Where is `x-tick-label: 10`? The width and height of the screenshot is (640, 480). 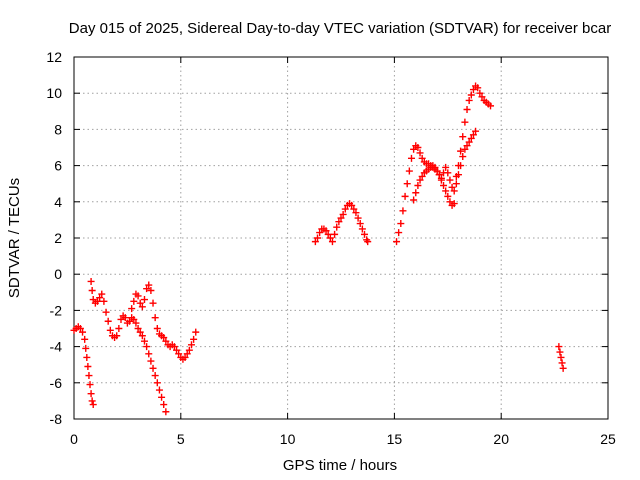 x-tick-label: 10 is located at coordinates (288, 439).